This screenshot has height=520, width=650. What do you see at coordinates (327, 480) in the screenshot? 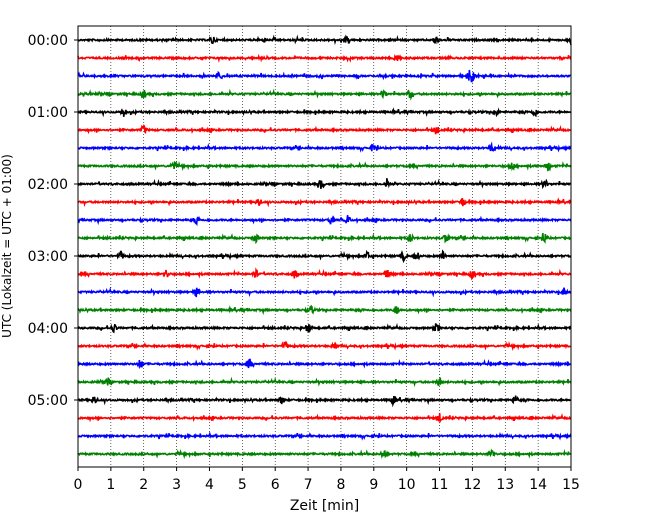
I see `x-axis: 0 1 2 3 4 5 6 7 8 9 10 11 12 13 14 15` at bounding box center [327, 480].